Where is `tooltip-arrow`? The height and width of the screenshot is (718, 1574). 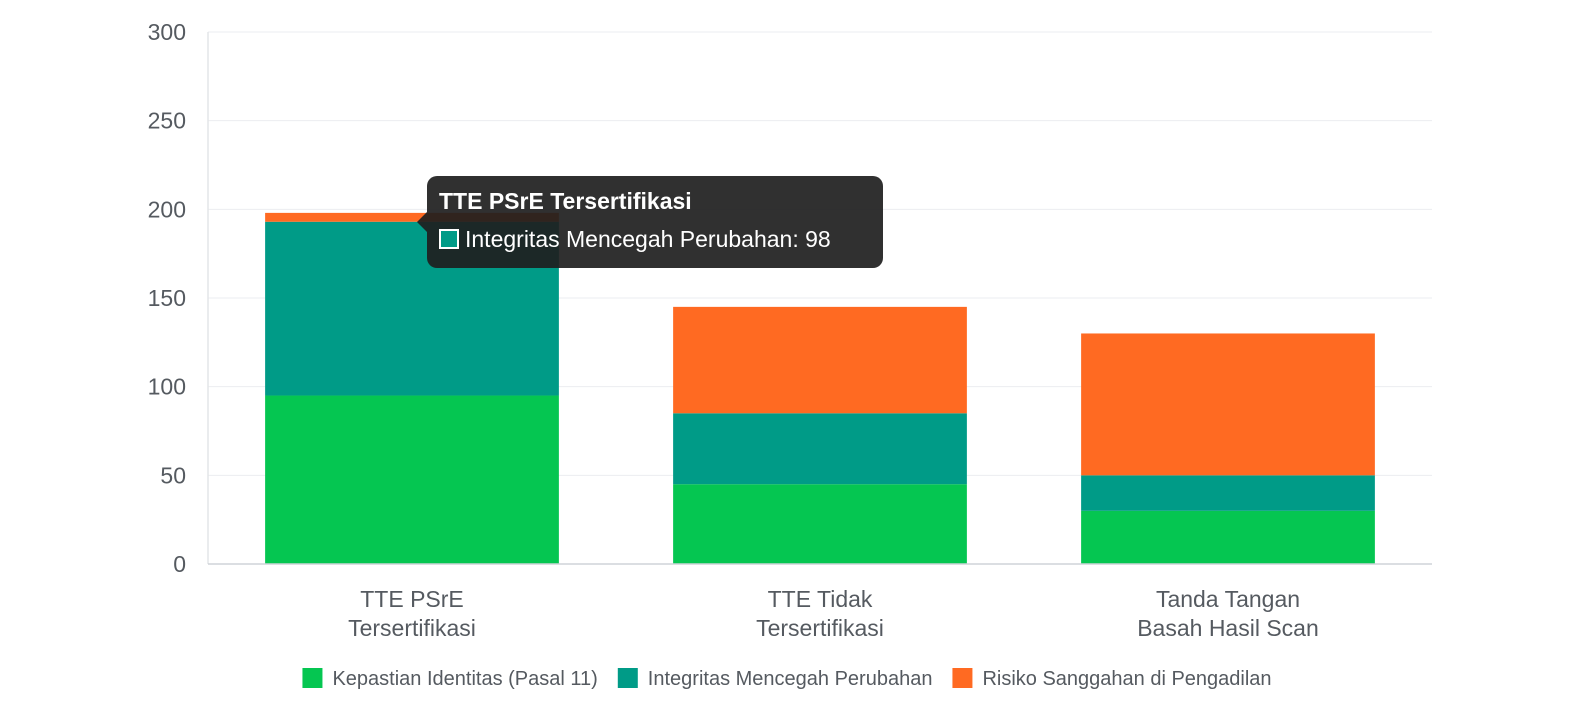
tooltip-arrow is located at coordinates (422, 222).